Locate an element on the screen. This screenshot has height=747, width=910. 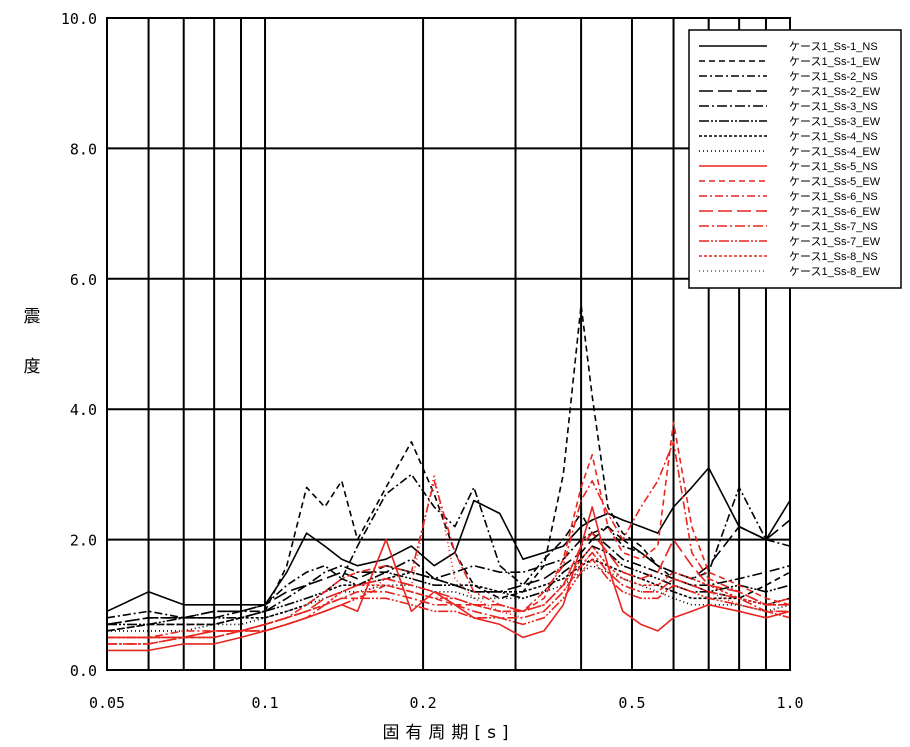
legend-label: ケース1_Ss-6_NS is located at coordinates (833, 196).